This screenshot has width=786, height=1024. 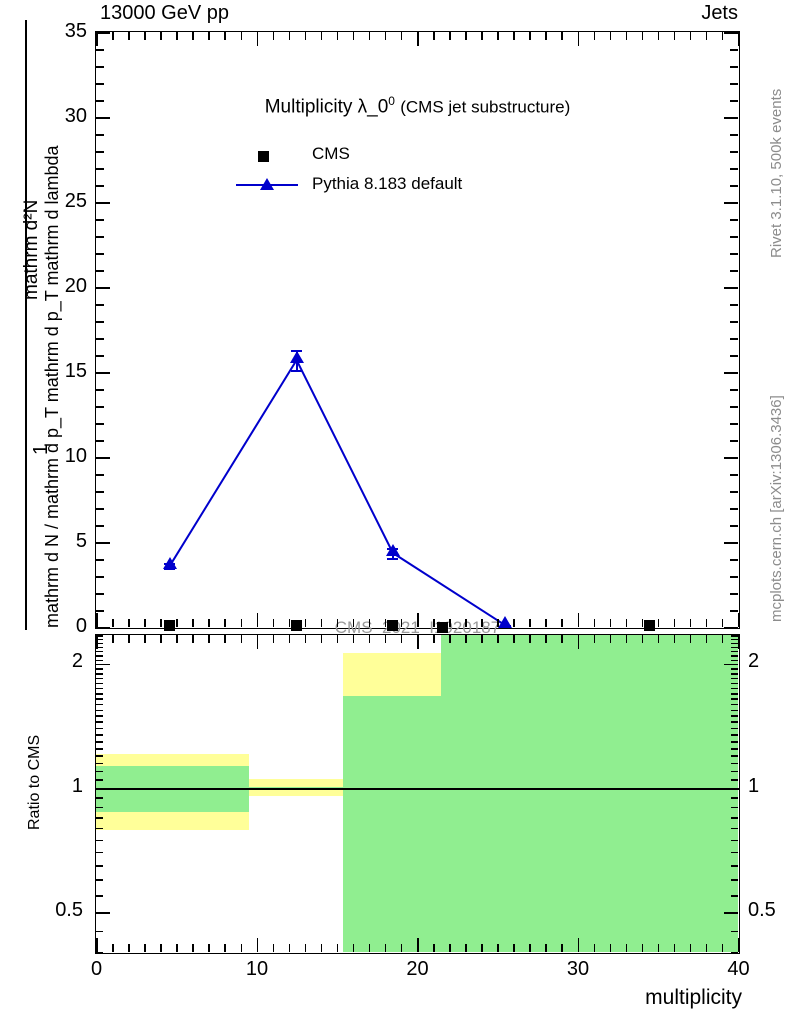 I want to click on y-tick-label: 25, so click(x=75, y=200).